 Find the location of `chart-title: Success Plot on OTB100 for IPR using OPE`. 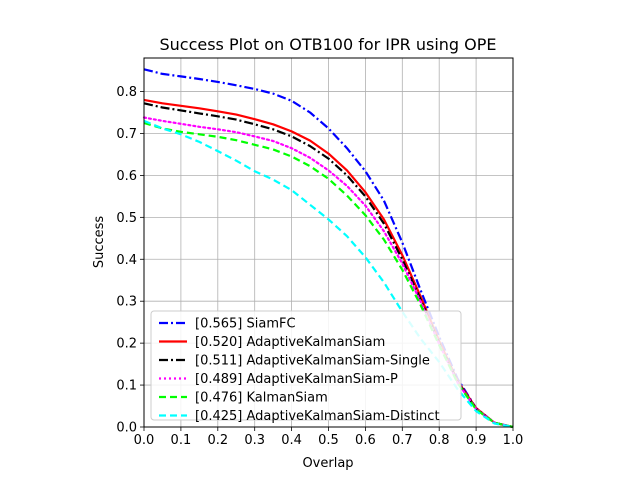

chart-title: Success Plot on OTB100 for IPR using OPE is located at coordinates (327, 44).